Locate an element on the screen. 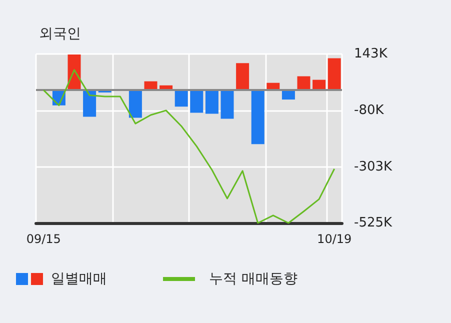  x-tick-label: 09/15 is located at coordinates (43, 239).